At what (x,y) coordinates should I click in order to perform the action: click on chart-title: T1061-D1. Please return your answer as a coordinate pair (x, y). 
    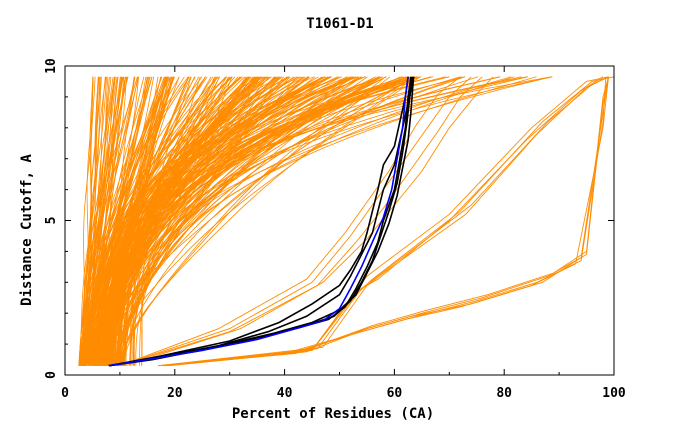
    Looking at the image, I should click on (339, 24).